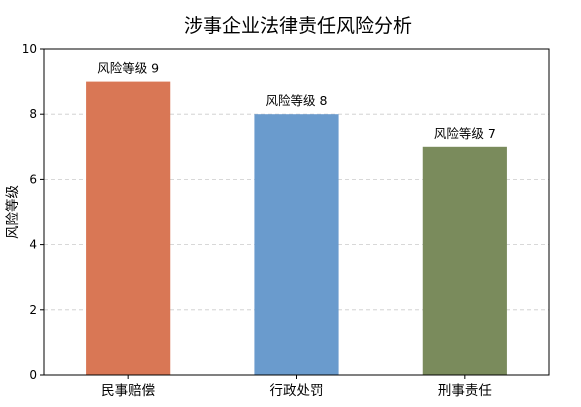  What do you see at coordinates (33, 114) in the screenshot?
I see `y-tick-label: 8` at bounding box center [33, 114].